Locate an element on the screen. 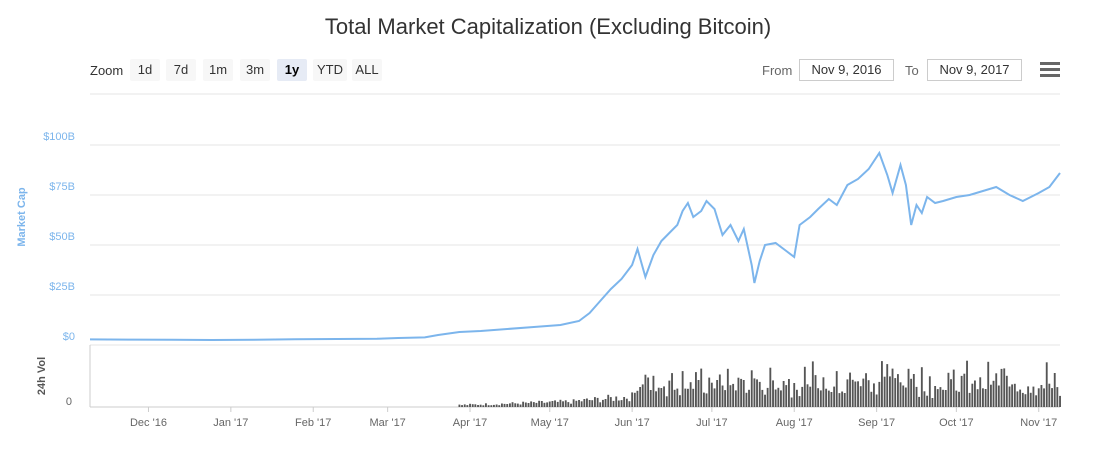 The image size is (1096, 470). x-tick-label: Sep '17 is located at coordinates (876, 423).